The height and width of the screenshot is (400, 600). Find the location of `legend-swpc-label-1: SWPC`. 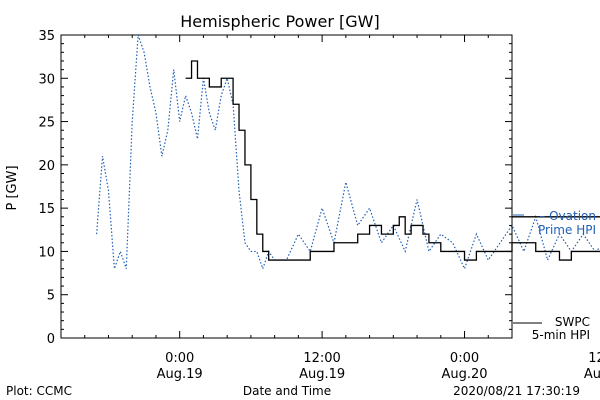

legend-swpc-label-1: SWPC is located at coordinates (572, 322).